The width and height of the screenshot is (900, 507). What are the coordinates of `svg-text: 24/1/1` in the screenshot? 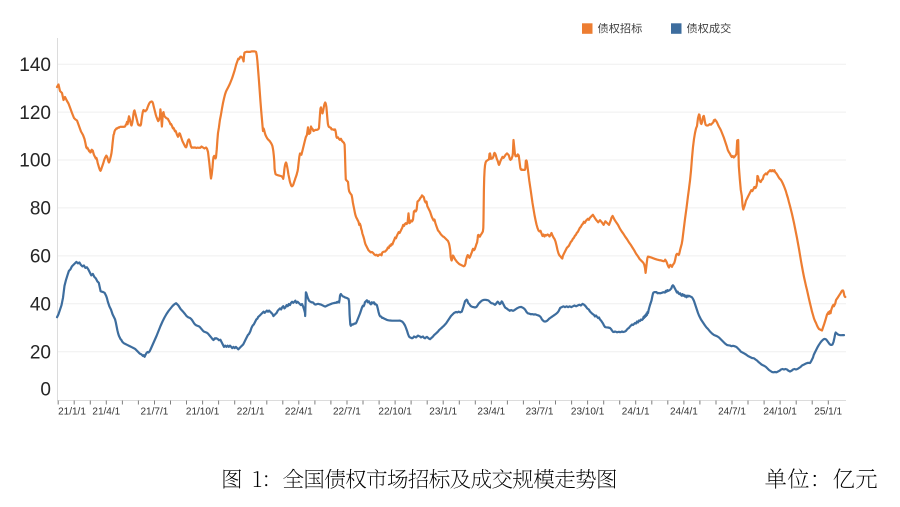 It's located at (636, 412).